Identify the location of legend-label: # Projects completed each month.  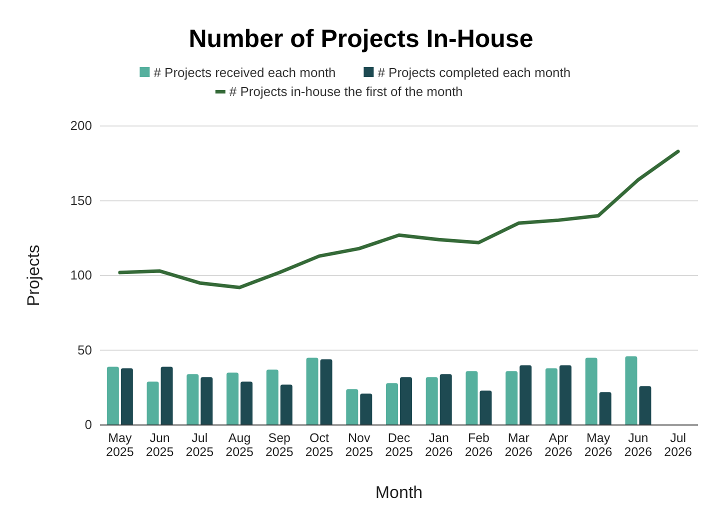
(474, 72).